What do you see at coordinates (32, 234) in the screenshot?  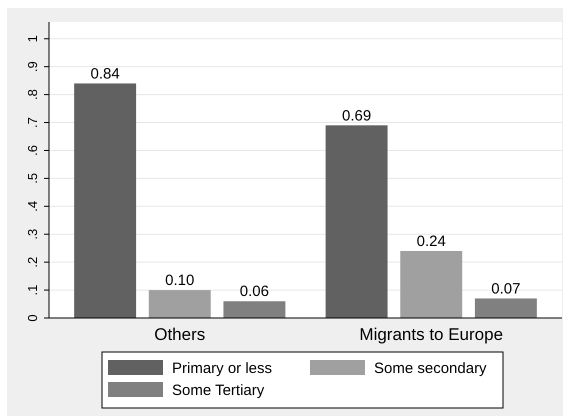 I see `y-tick-label: .3` at bounding box center [32, 234].